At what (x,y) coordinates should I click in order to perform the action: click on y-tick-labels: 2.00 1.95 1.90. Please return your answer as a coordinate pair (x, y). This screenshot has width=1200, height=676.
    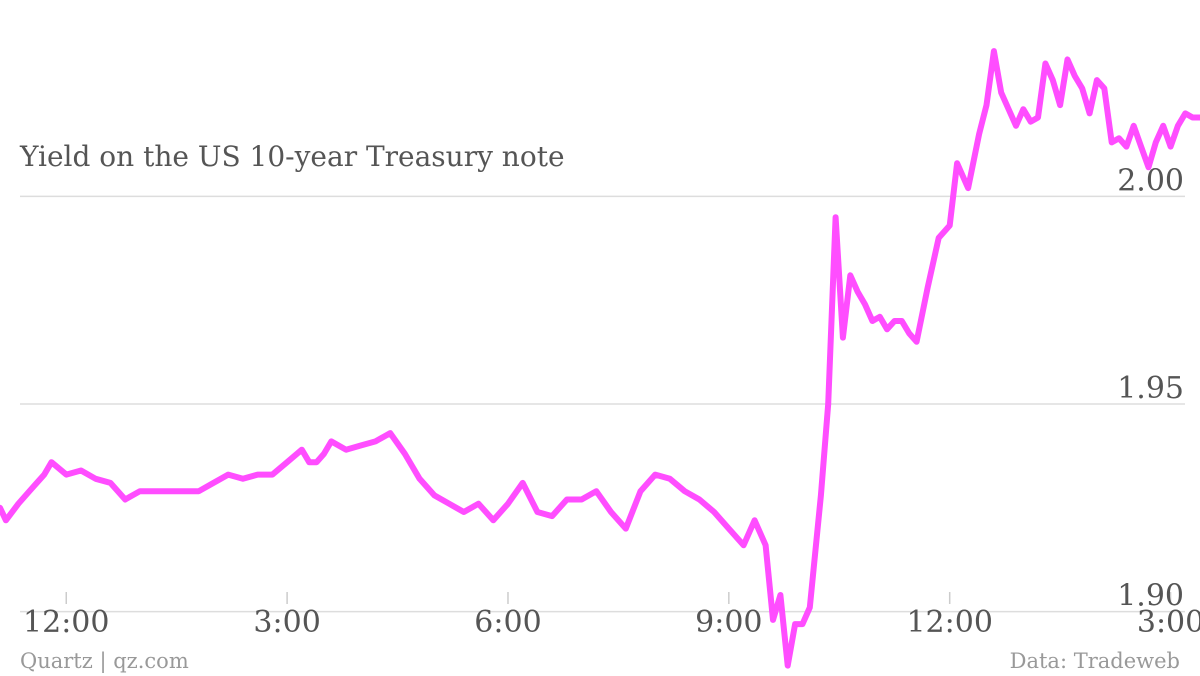
    Looking at the image, I should click on (1150, 388).